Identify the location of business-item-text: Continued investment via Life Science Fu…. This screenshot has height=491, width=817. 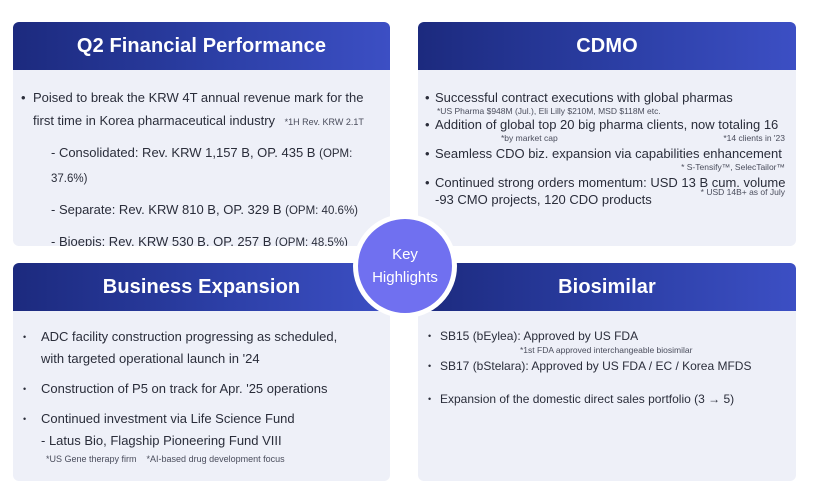
(168, 418).